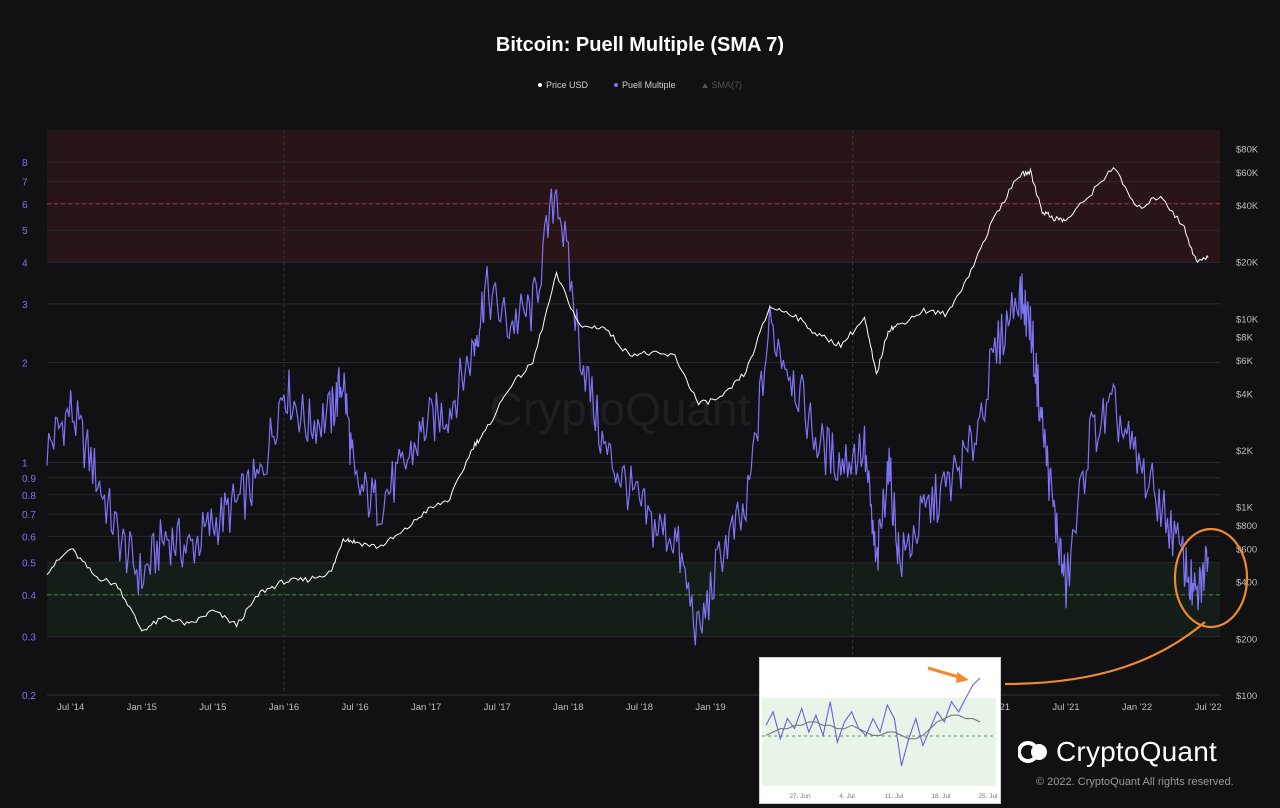 Image resolution: width=1280 pixels, height=808 pixels. I want to click on legend-item-sma: SMA(7), so click(722, 85).